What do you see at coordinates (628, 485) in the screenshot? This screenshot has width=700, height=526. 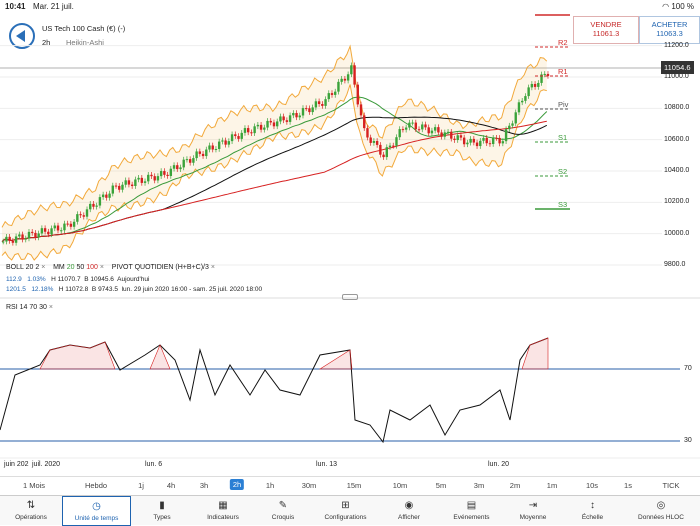 I see `timeframe-option-1s: 1s` at bounding box center [628, 485].